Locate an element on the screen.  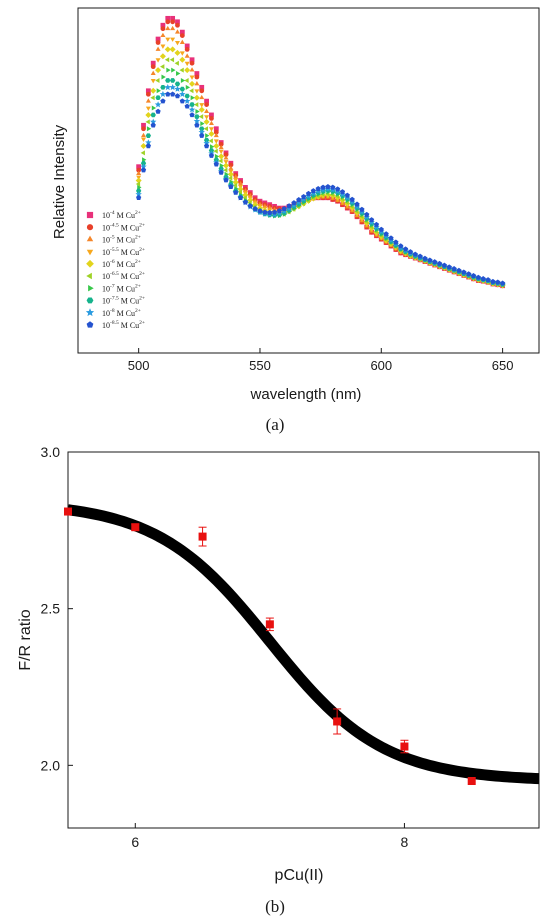
chart-a-legend-item: 10-6.5 M Cu2+ is located at coordinates (115, 276).